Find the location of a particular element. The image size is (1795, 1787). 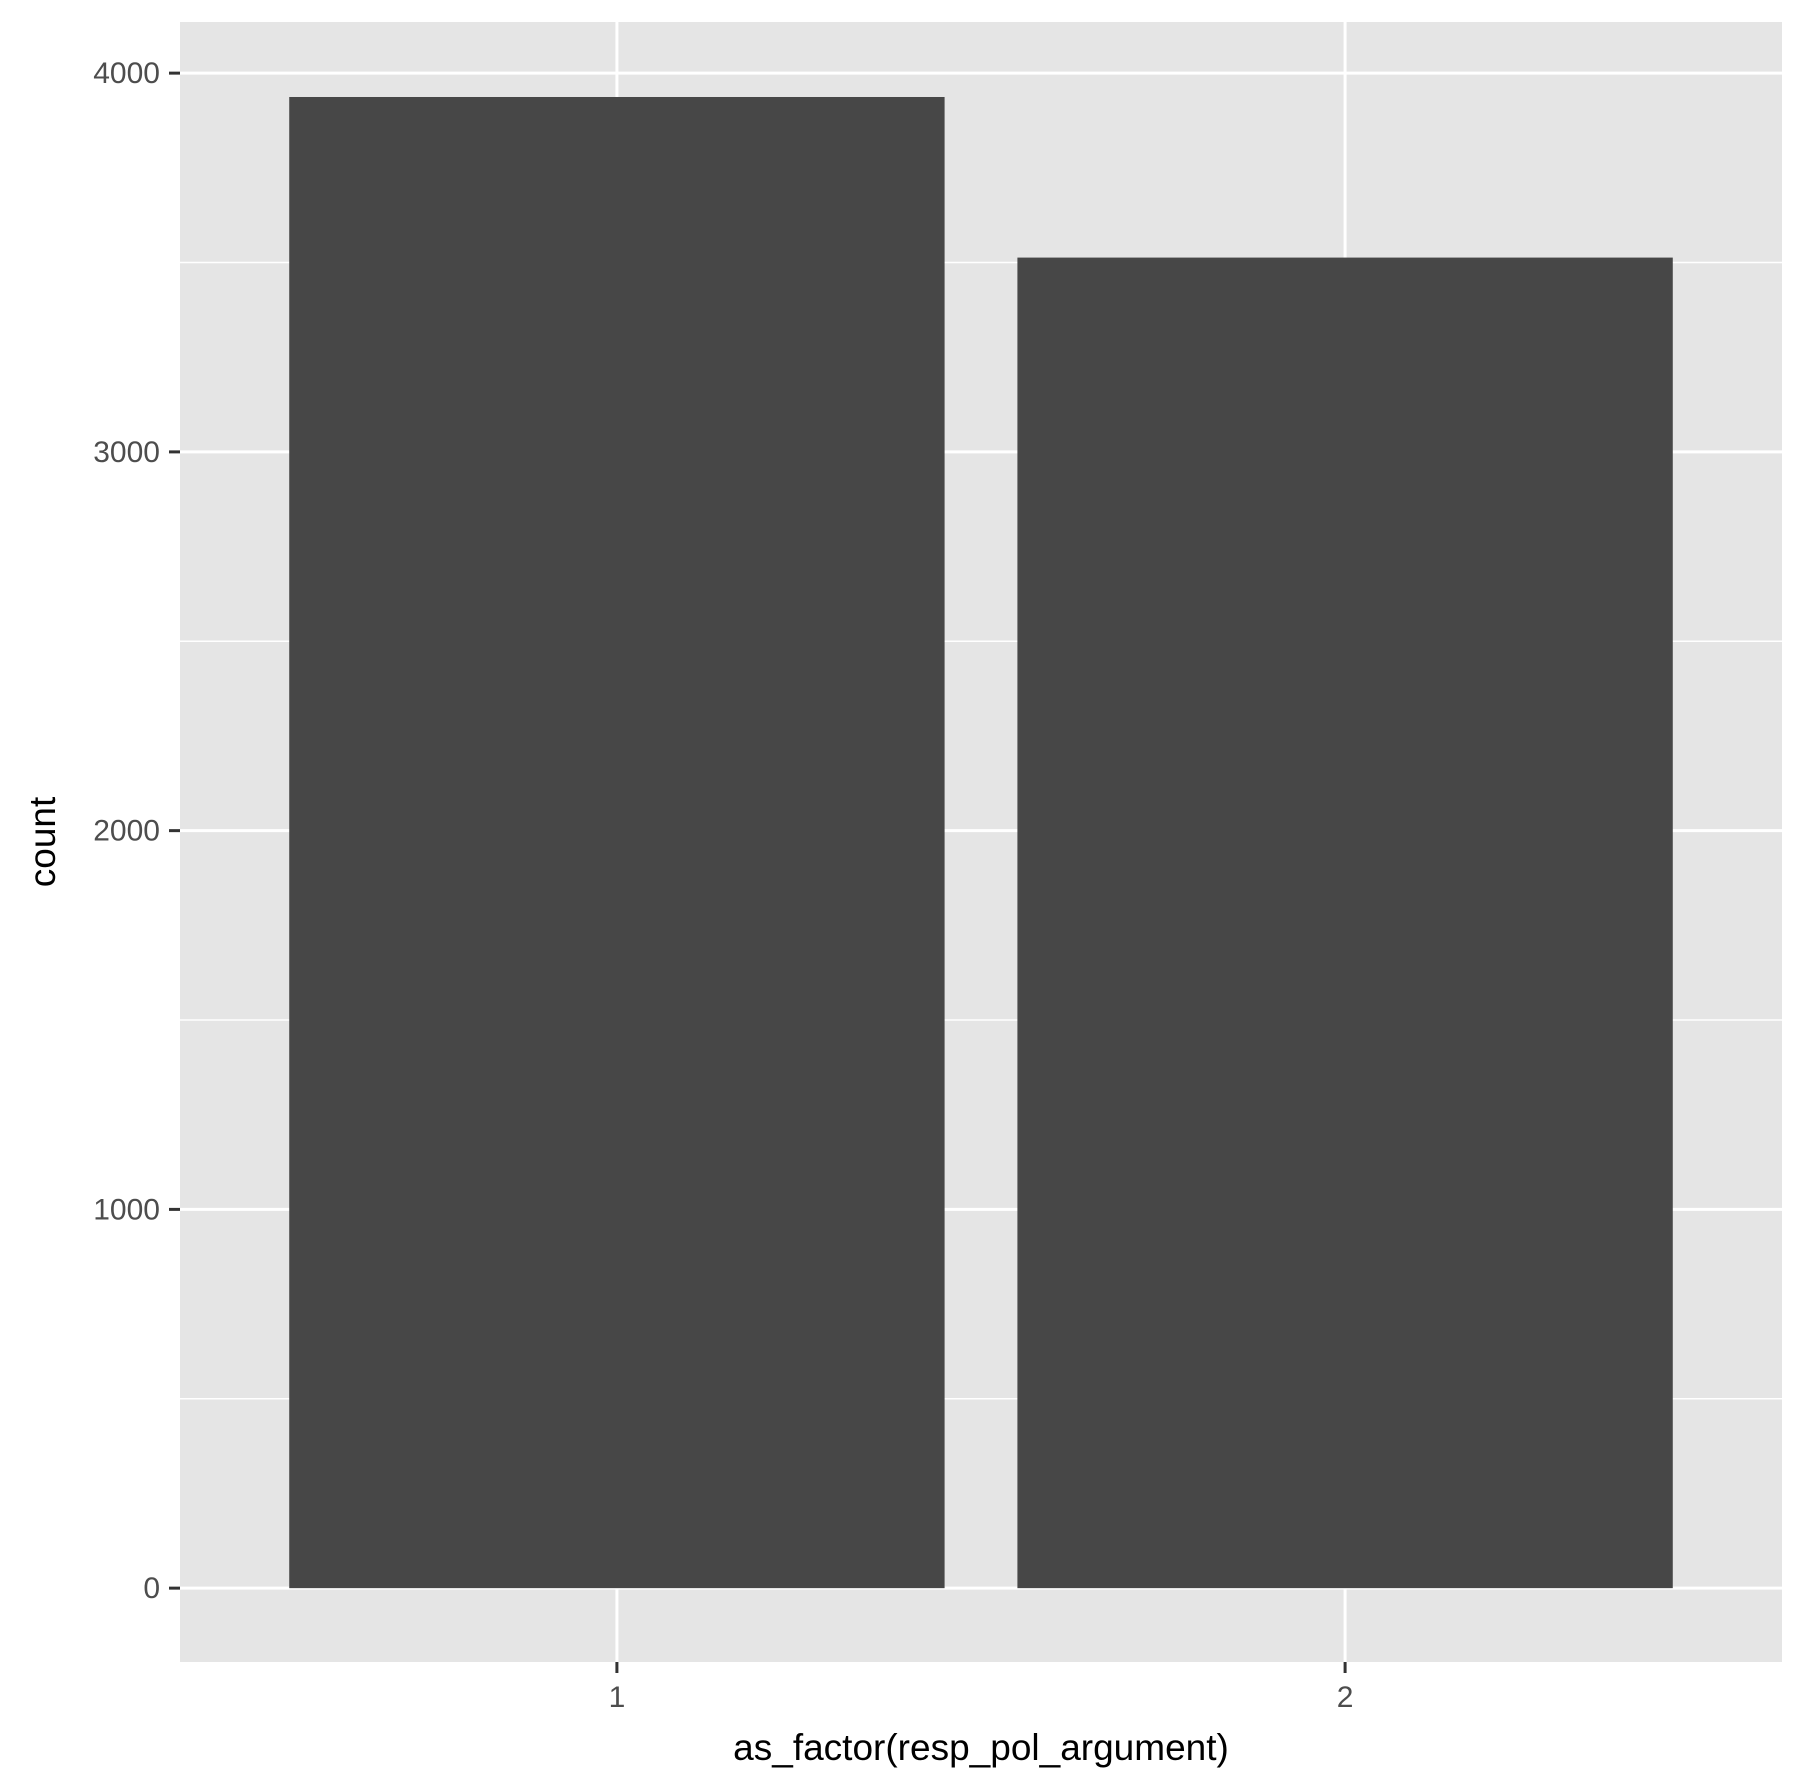

y-tick-label: 0 is located at coordinates (151, 1588).